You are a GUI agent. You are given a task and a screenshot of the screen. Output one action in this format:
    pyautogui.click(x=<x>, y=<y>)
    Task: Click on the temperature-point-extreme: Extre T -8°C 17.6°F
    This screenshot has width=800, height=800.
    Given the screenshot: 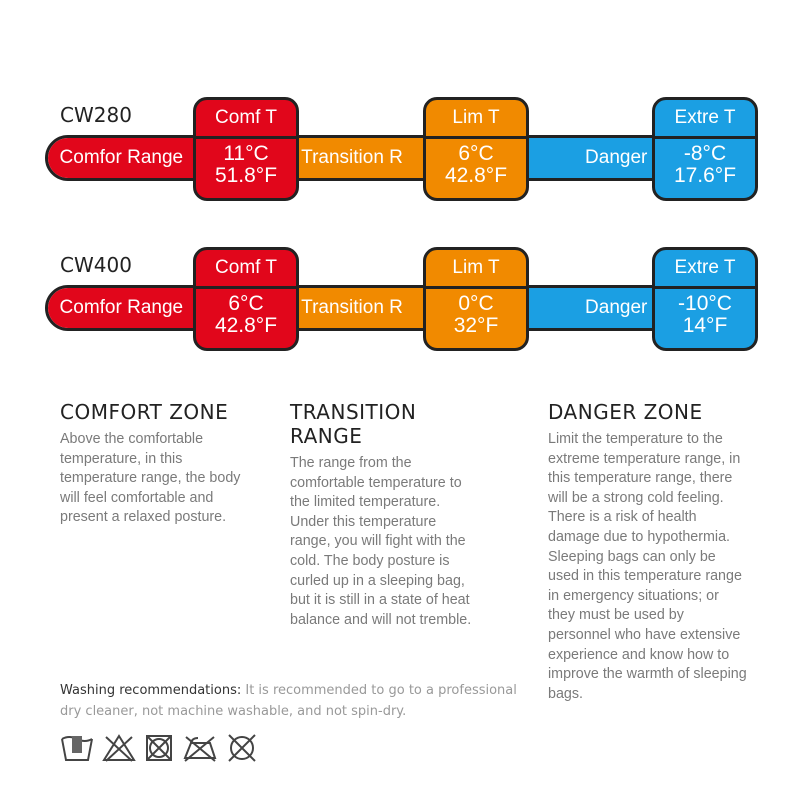 What is the action you would take?
    pyautogui.click(x=705, y=149)
    